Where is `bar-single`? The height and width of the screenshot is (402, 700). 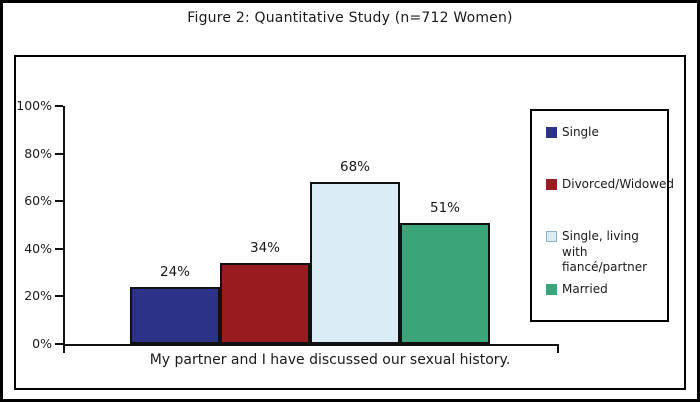
bar-single is located at coordinates (175, 315).